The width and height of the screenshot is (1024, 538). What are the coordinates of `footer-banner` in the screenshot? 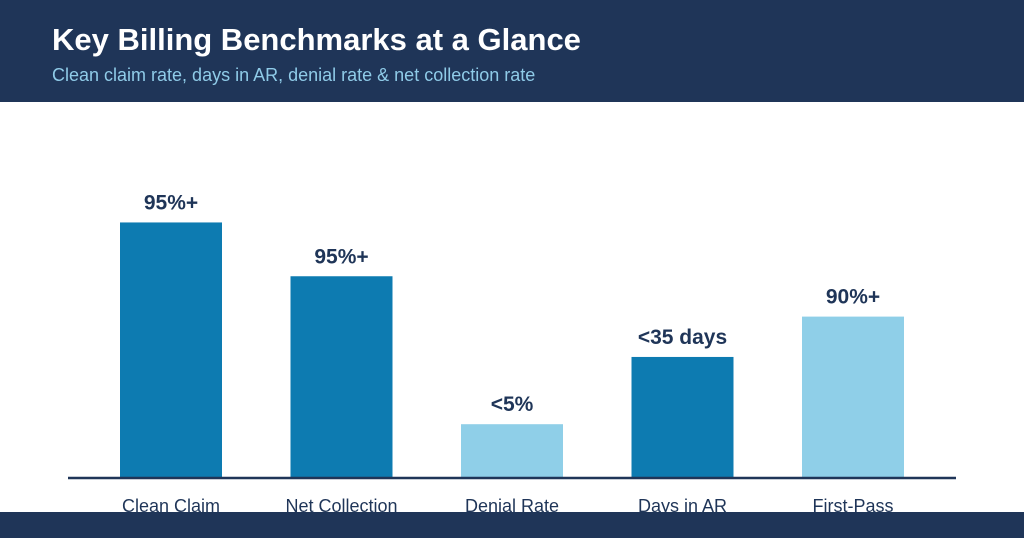 It's located at (512, 525).